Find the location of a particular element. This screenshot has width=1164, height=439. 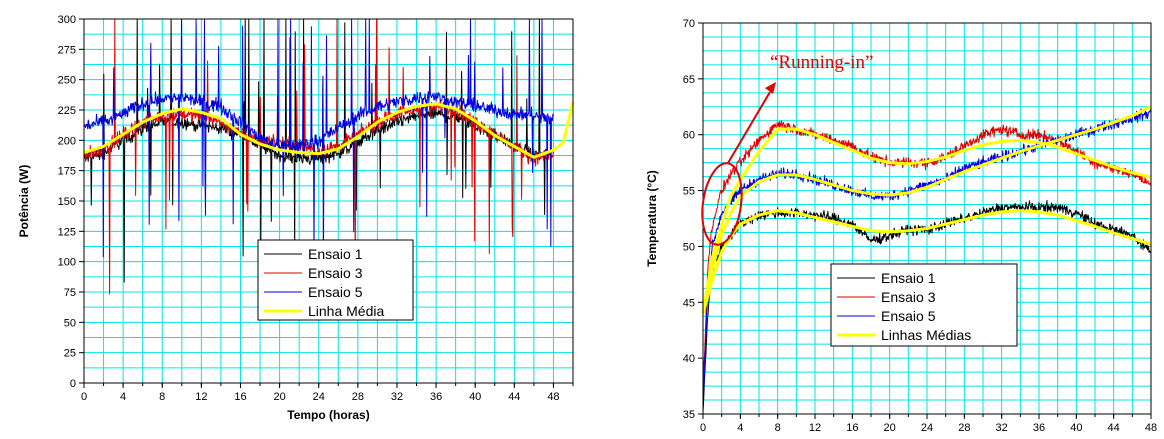

running-in-ellipse is located at coordinates (722, 204).